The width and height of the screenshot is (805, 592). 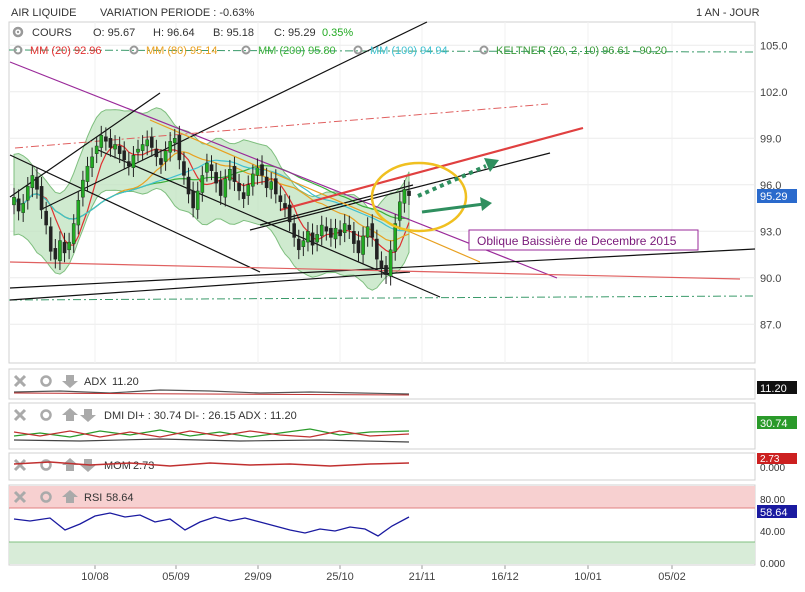 I want to click on x-tick-label: 29/09, so click(x=258, y=577).